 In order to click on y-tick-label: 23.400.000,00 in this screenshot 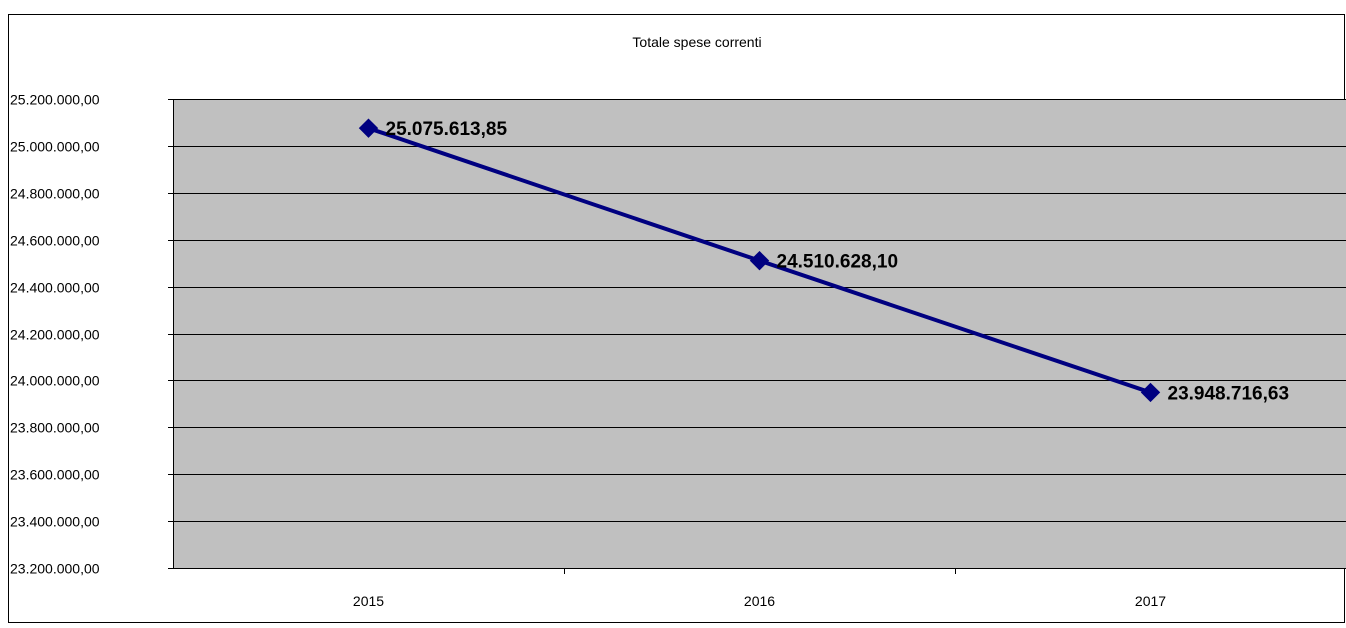, I will do `click(55, 522)`.